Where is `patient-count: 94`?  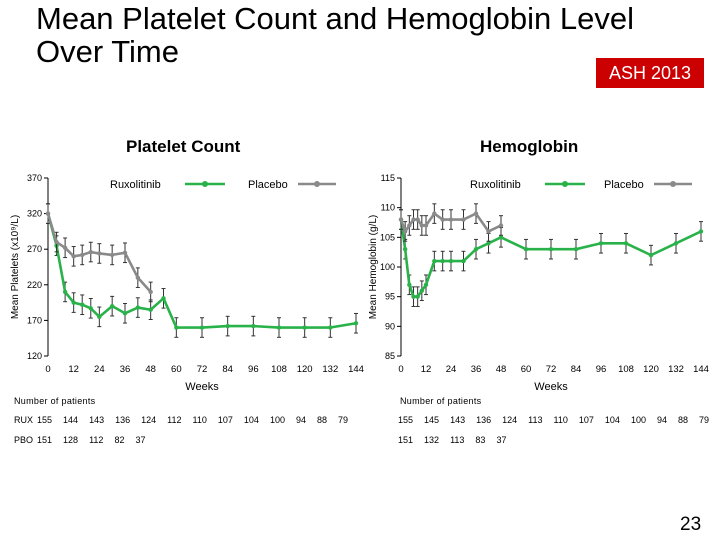 patient-count: 94 is located at coordinates (300, 420).